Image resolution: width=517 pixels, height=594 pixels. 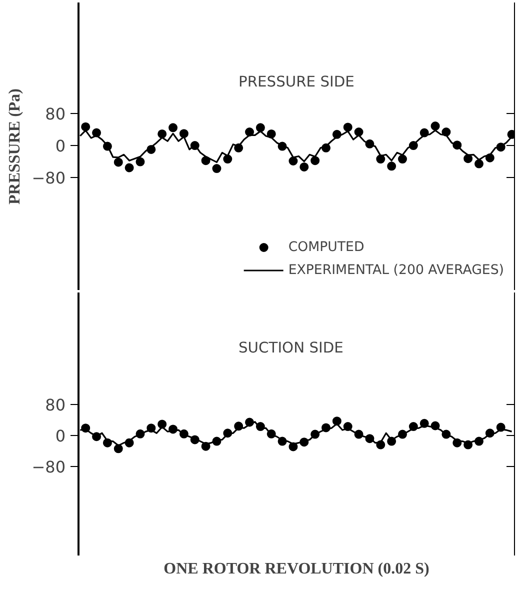 What do you see at coordinates (15, 146) in the screenshot?
I see `y-axis-title: PRESSURE (Pa)` at bounding box center [15, 146].